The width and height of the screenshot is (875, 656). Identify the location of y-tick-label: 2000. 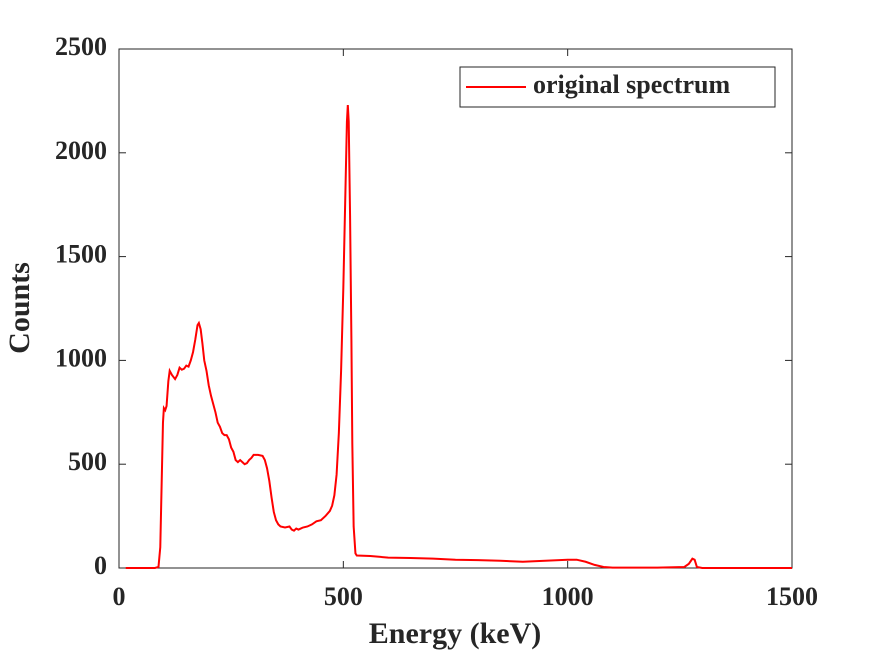
(81, 150).